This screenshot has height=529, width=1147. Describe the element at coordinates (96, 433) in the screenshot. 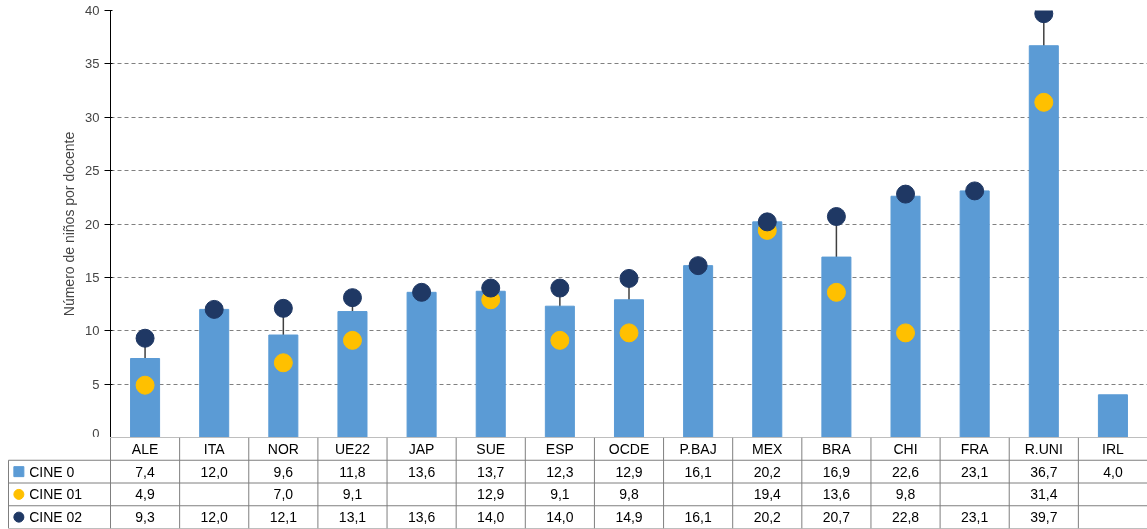

I see `y-tick-label: 0` at that location.